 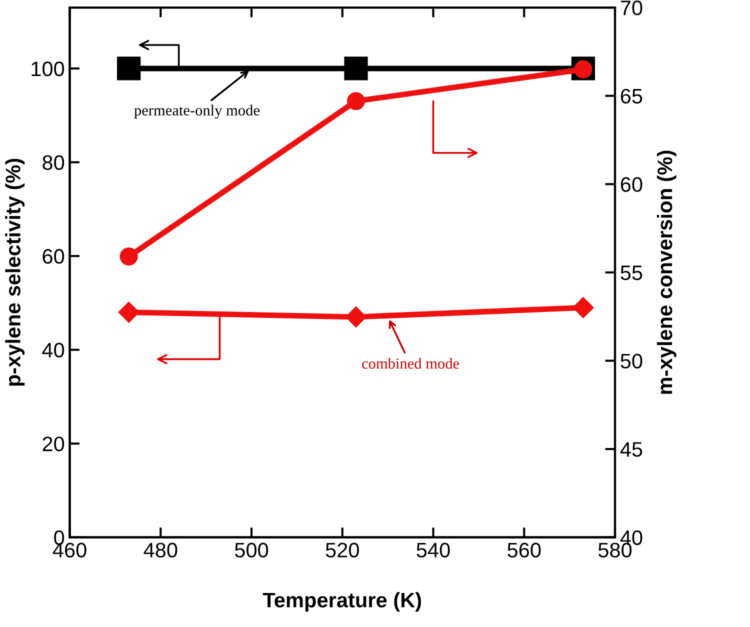 What do you see at coordinates (631, 8) in the screenshot?
I see `y2-tick-label: 70` at bounding box center [631, 8].